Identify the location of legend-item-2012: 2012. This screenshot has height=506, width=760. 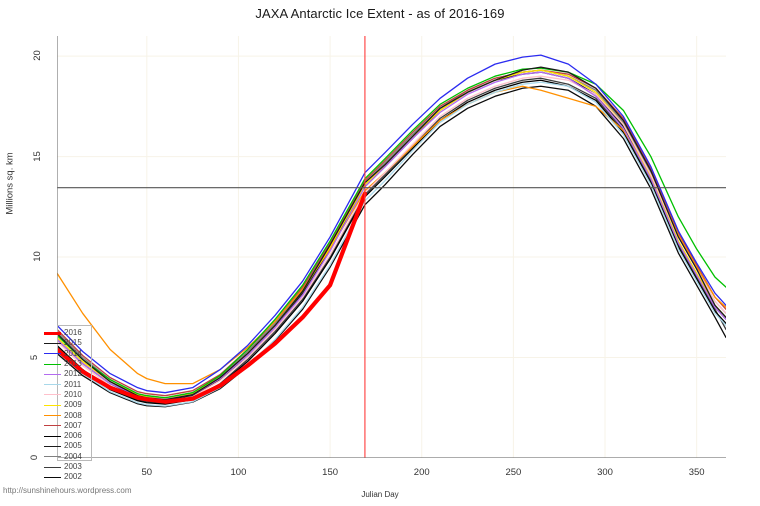
(69, 374).